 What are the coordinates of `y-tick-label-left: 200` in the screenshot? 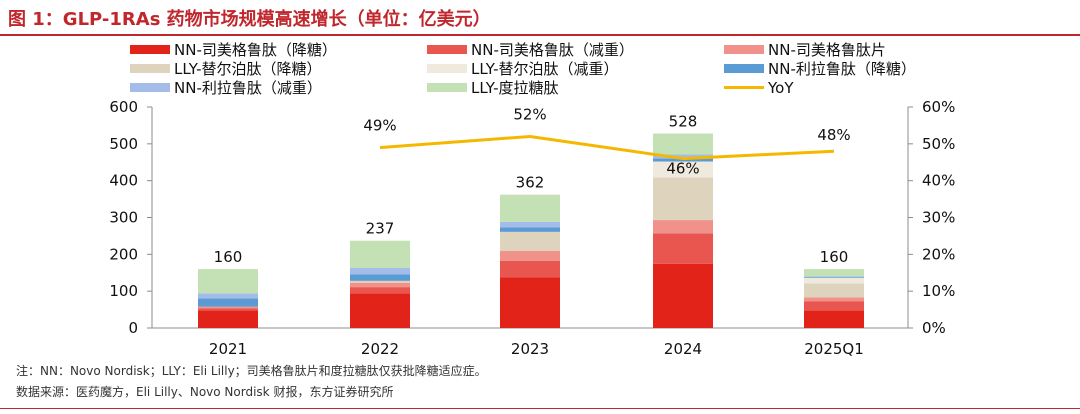 It's located at (123, 254).